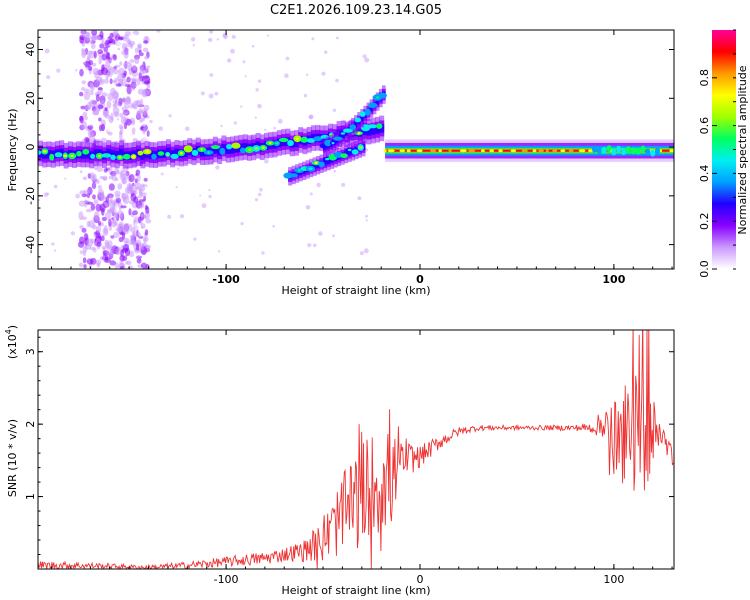 This screenshot has height=600, width=750. Describe the element at coordinates (419, 579) in the screenshot. I see `snr-xtick-label: 0` at that location.